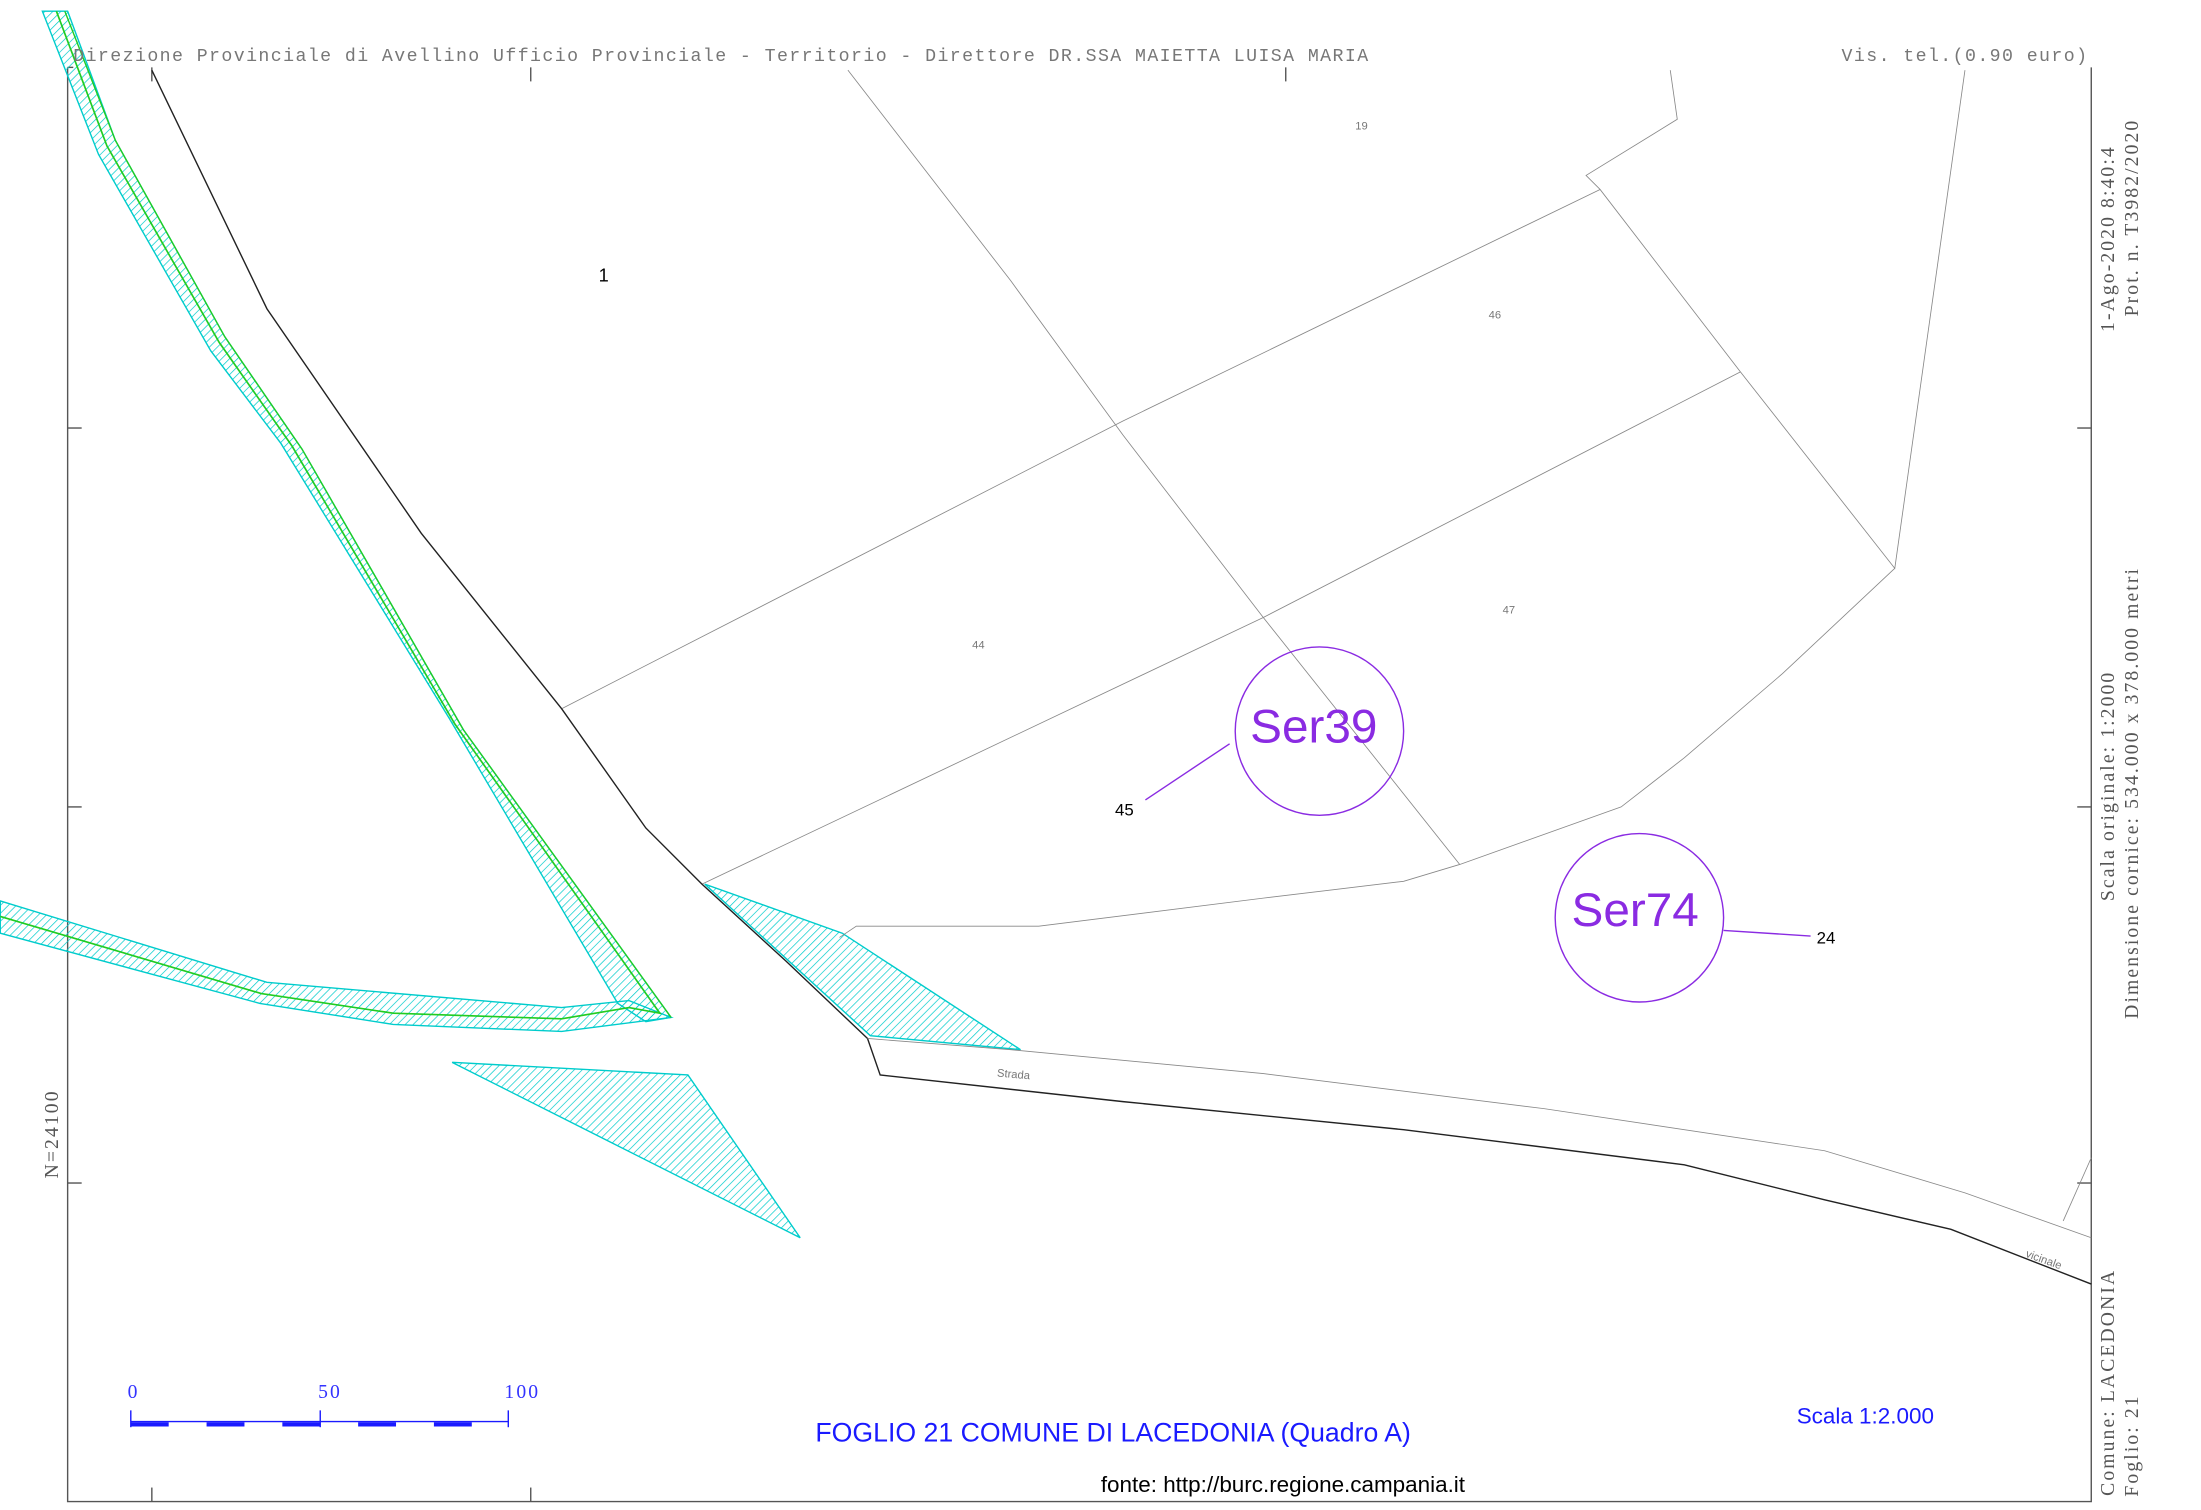 This screenshot has height=1510, width=2201. I want to click on parcel-label: 46, so click(1495, 316).